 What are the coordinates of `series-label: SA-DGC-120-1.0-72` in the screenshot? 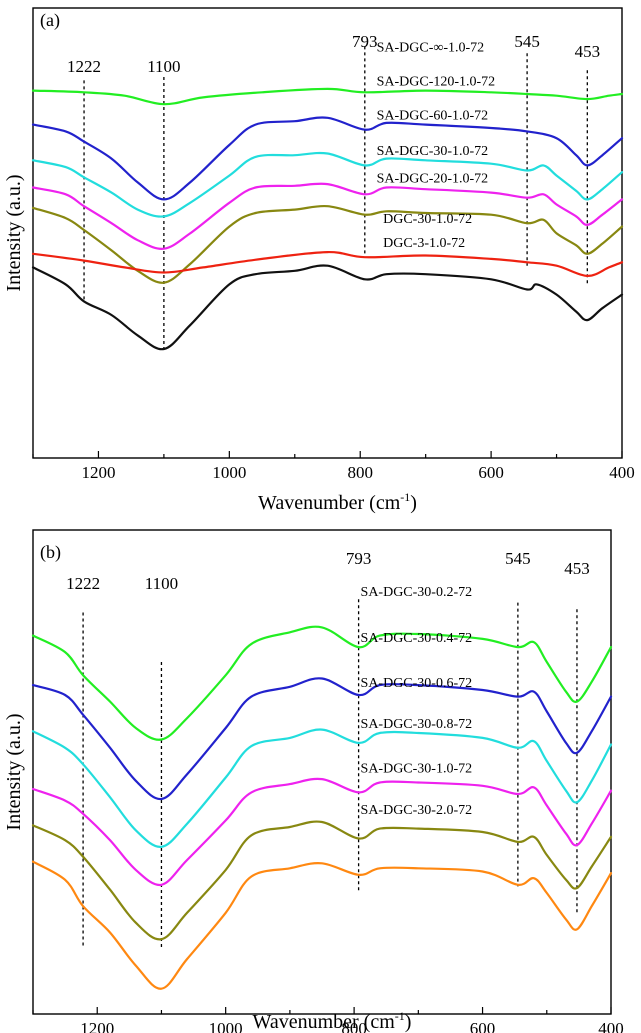 It's located at (436, 82).